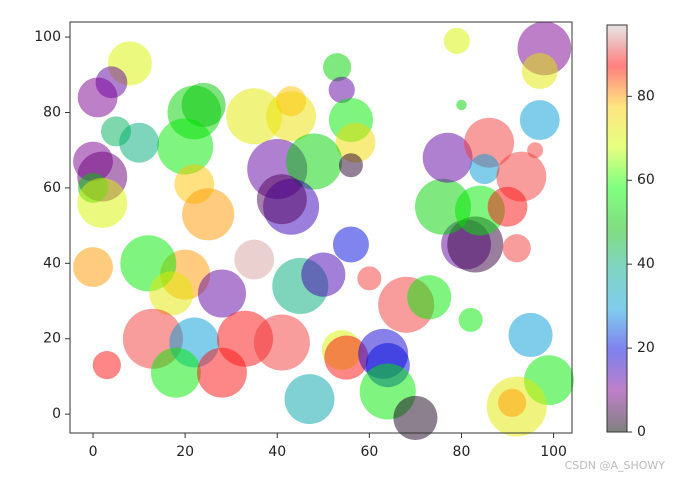  What do you see at coordinates (615, 465) in the screenshot?
I see `watermark: CSDN @A_SHOWY` at bounding box center [615, 465].